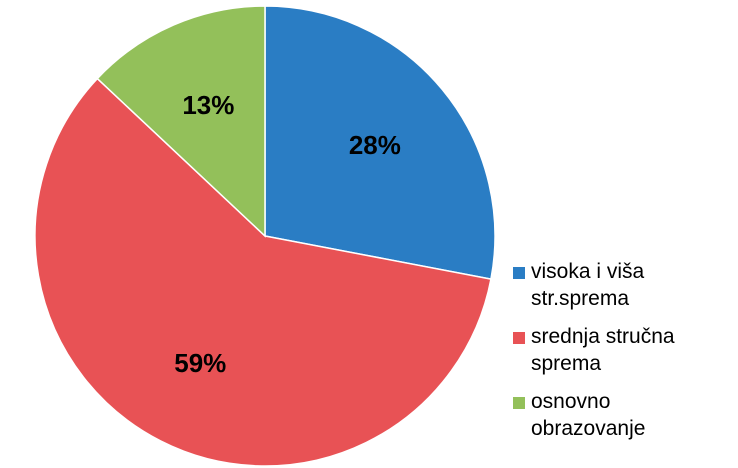  Describe the element at coordinates (519, 273) in the screenshot. I see `legend-swatch-visoka` at that location.